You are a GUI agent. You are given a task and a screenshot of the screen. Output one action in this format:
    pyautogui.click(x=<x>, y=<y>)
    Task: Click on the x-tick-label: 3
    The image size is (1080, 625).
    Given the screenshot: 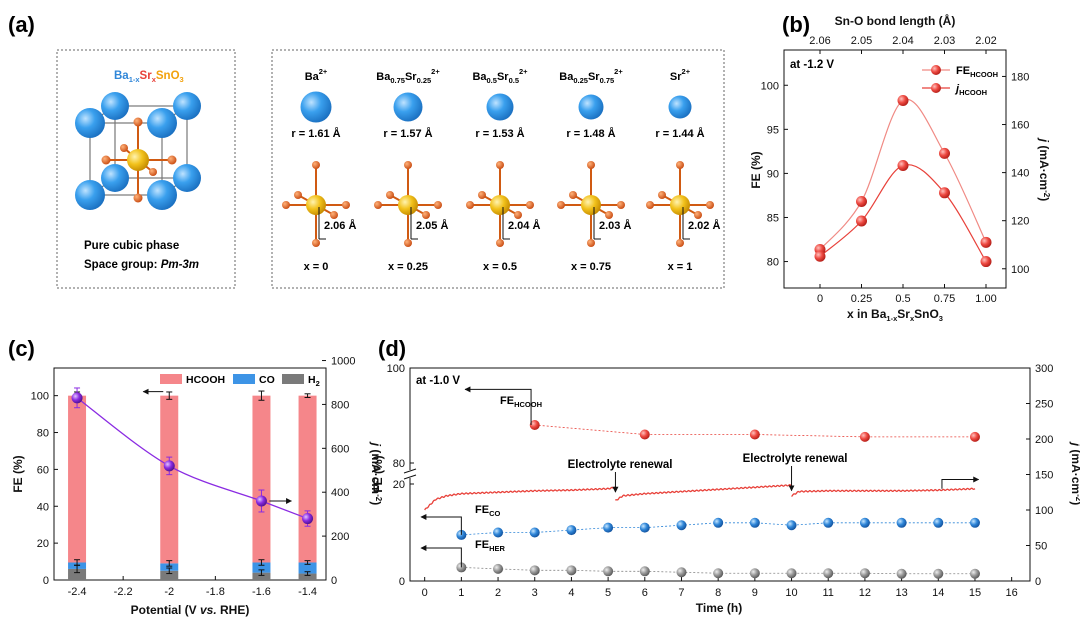 What is the action you would take?
    pyautogui.click(x=535, y=593)
    